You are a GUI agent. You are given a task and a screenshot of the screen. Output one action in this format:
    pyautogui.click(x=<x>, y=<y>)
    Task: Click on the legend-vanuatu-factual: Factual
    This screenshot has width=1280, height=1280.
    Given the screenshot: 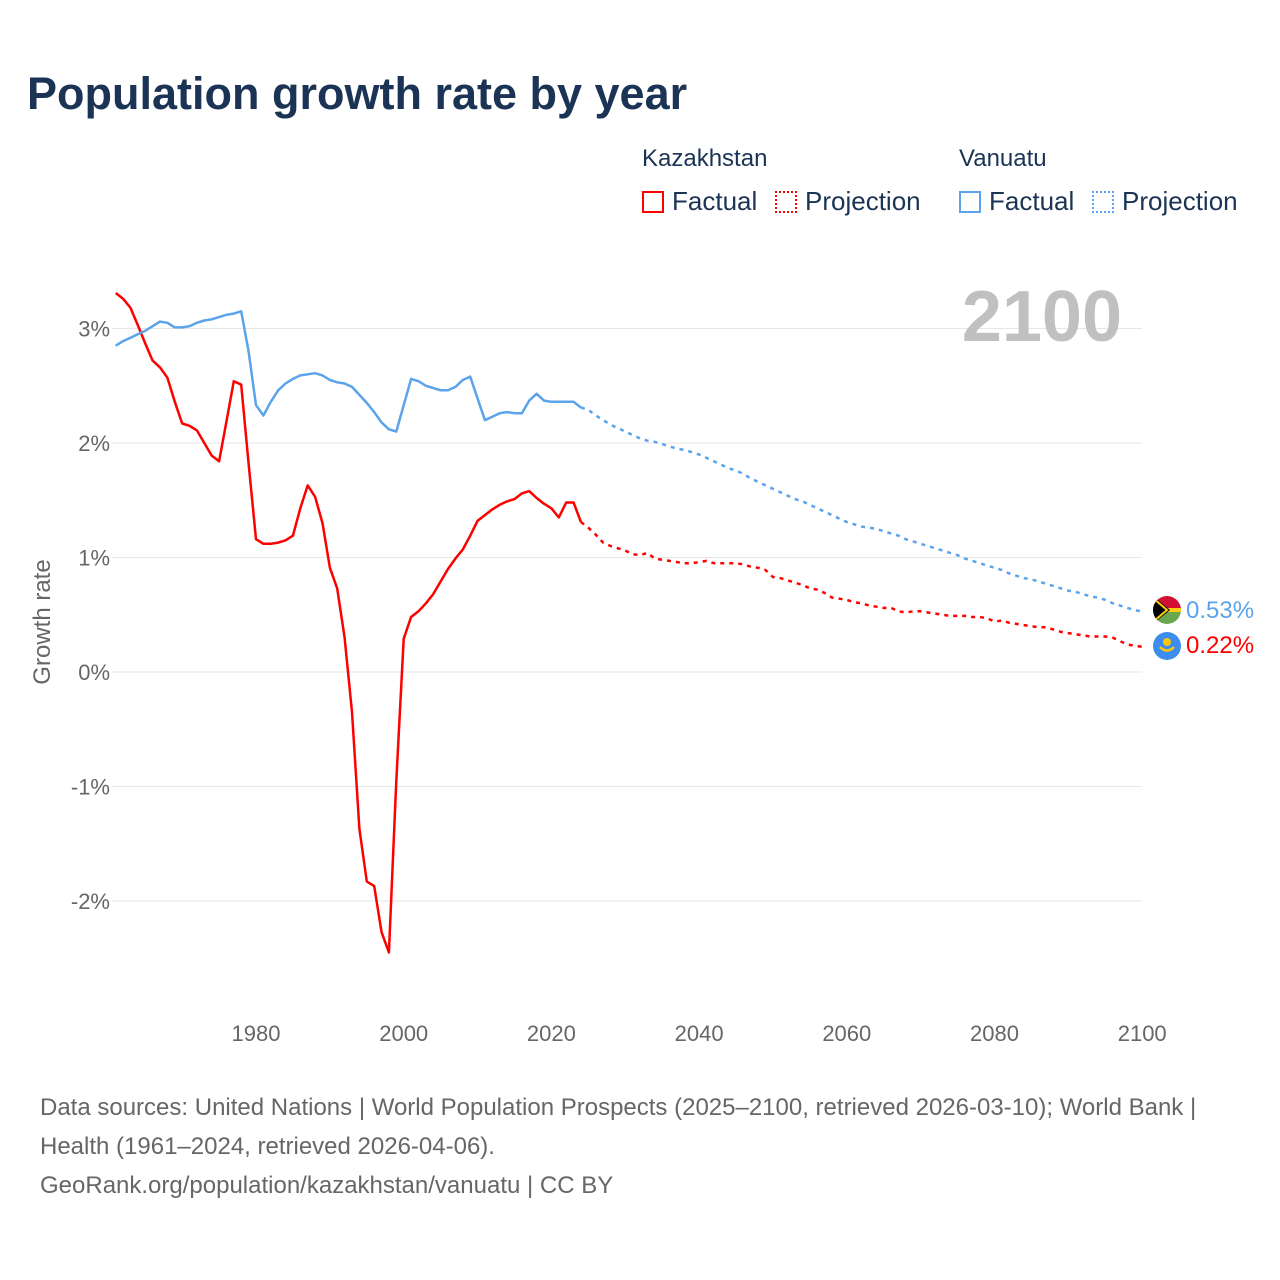 What is the action you would take?
    pyautogui.click(x=1016, y=201)
    